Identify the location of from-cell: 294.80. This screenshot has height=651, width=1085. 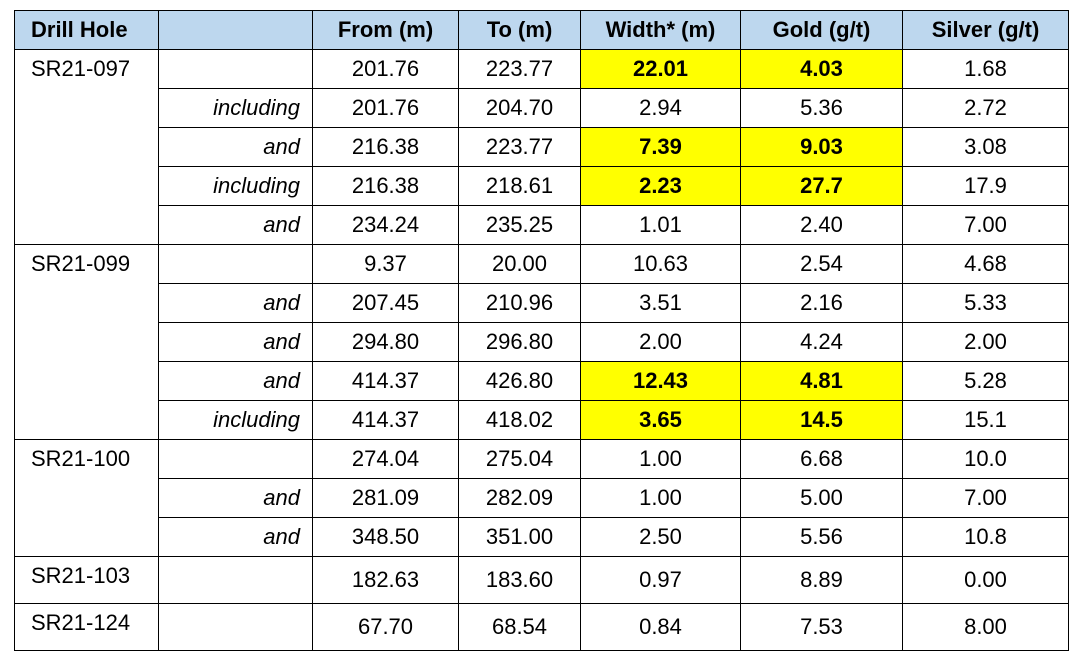
(385, 342).